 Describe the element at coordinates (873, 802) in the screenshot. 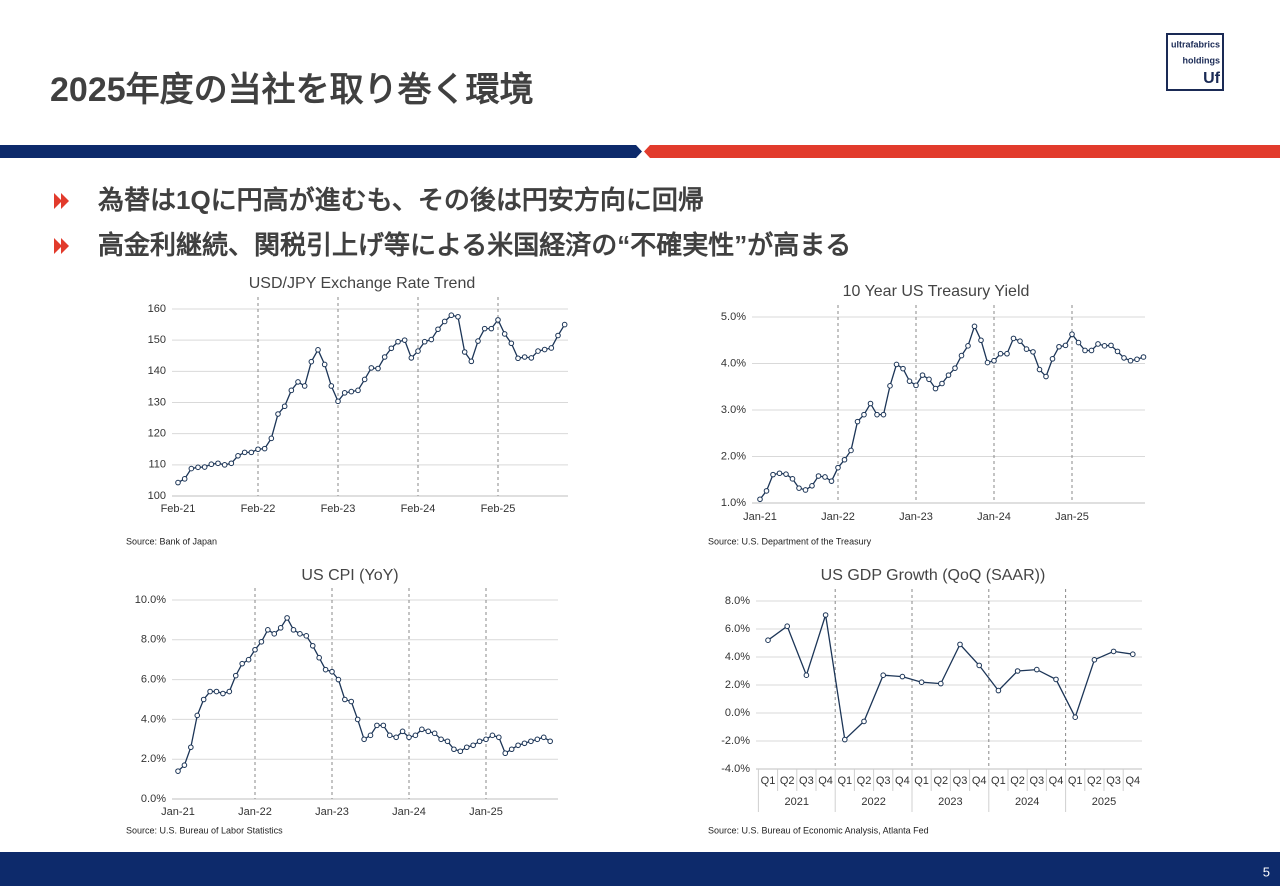

I see `x-group-label: 2022` at that location.